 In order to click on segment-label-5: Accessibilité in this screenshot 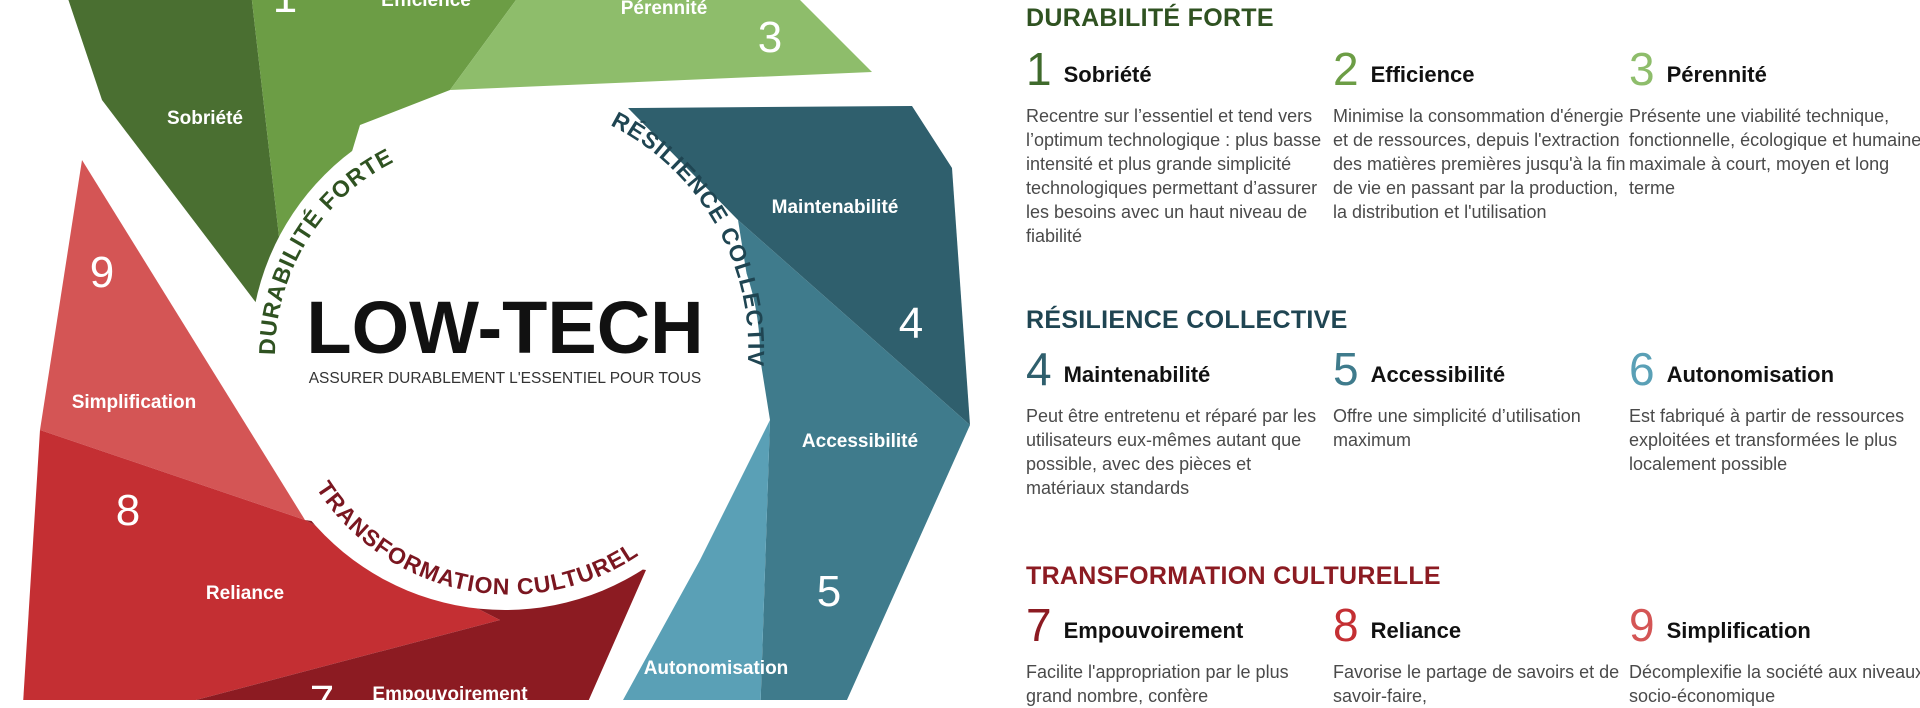, I will do `click(860, 441)`.